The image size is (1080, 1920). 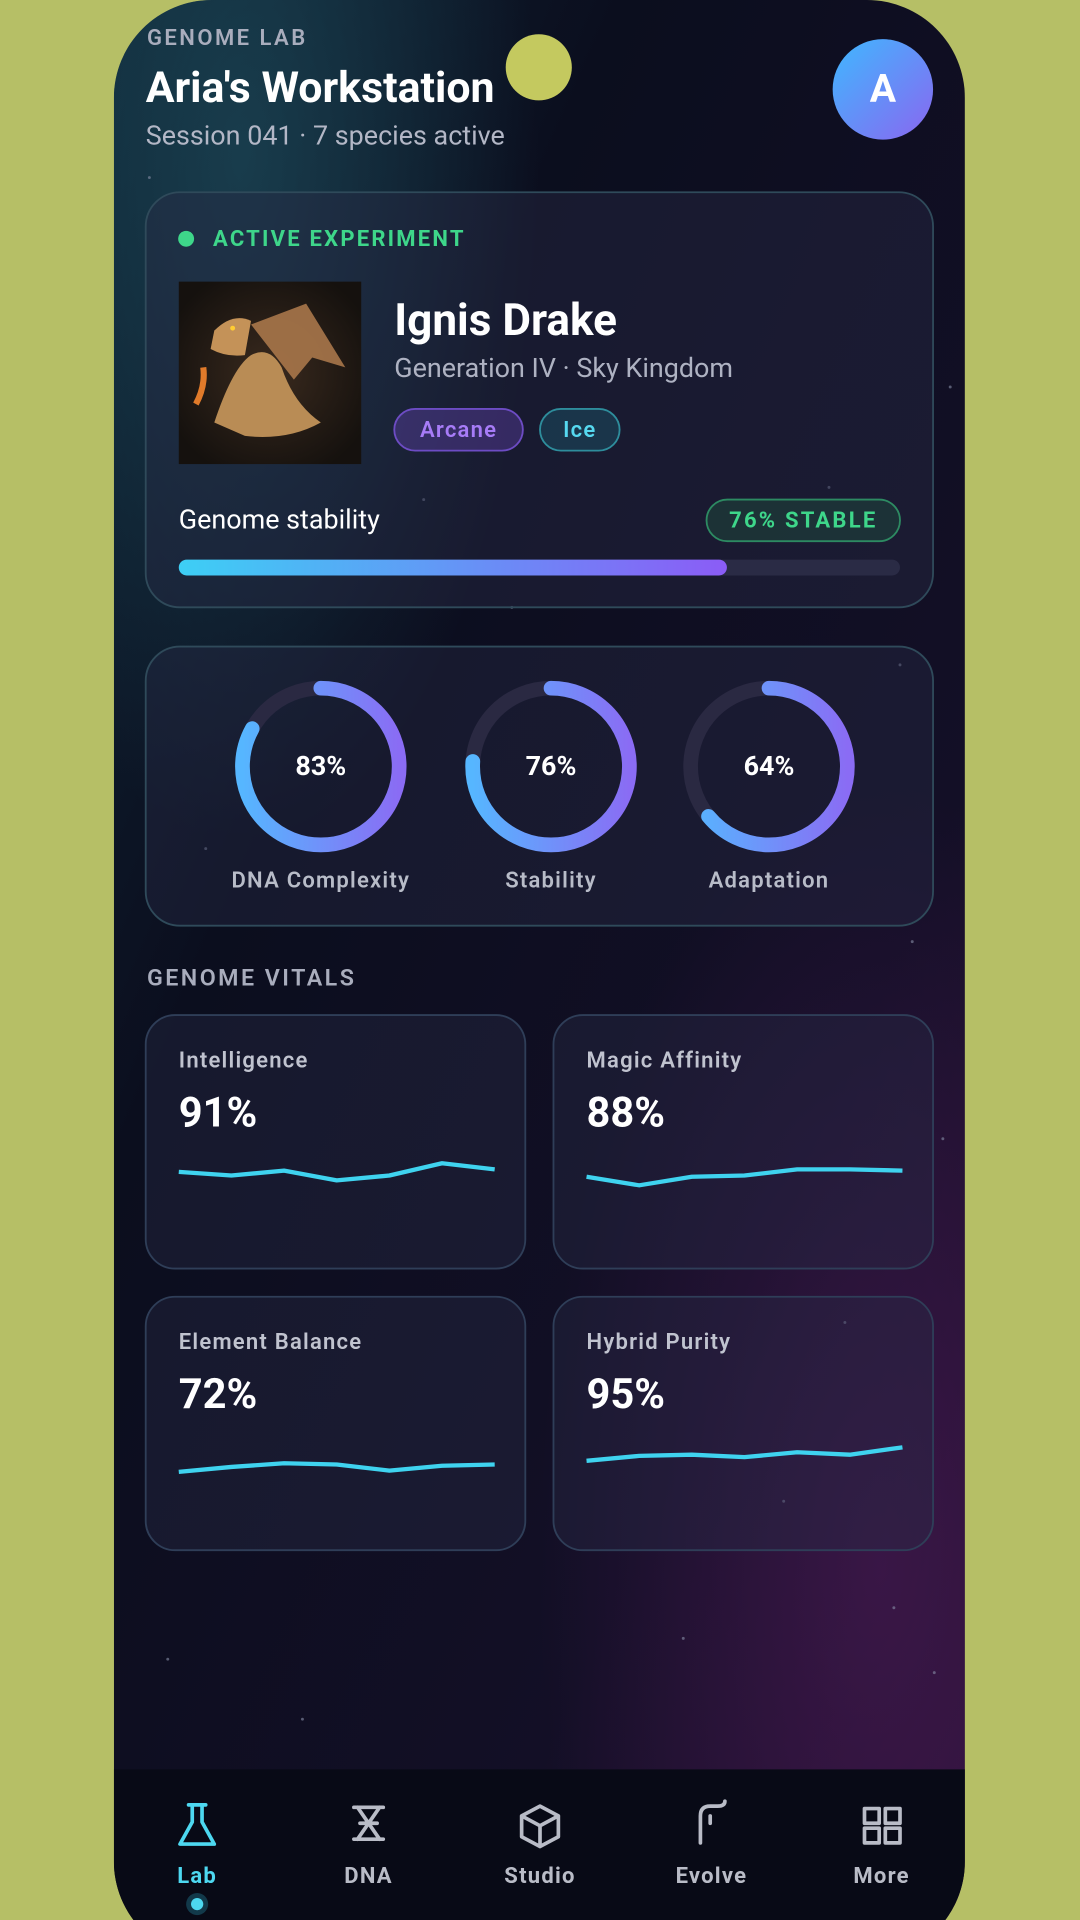 What do you see at coordinates (539, 1876) in the screenshot?
I see `nav-label: Studio` at bounding box center [539, 1876].